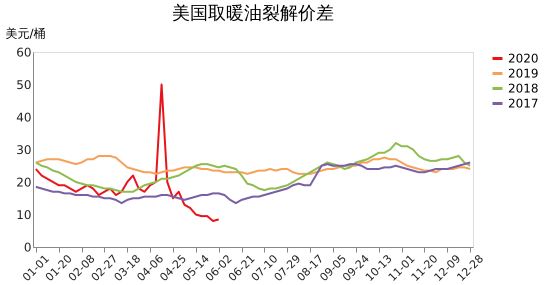  Describe the element at coordinates (24, 53) in the screenshot. I see `y-tick-label: 60` at that location.